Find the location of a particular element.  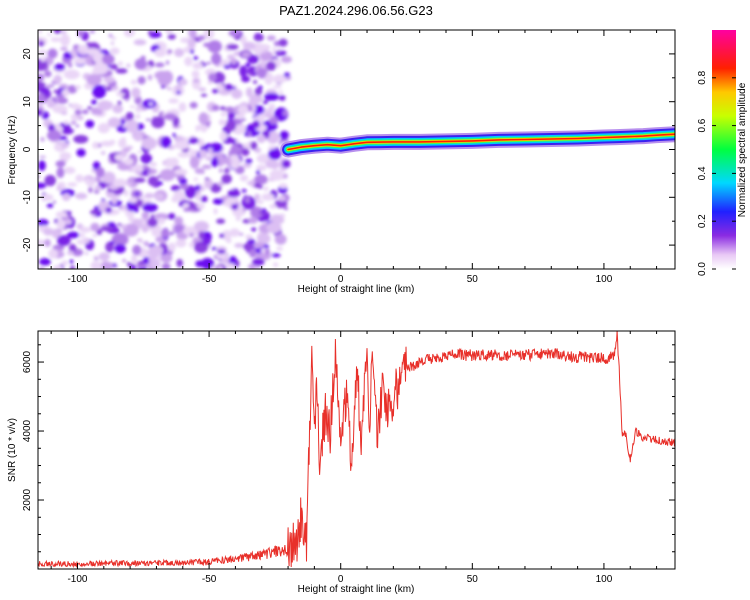

snr-y-tick-label: 2000 is located at coordinates (27, 499).